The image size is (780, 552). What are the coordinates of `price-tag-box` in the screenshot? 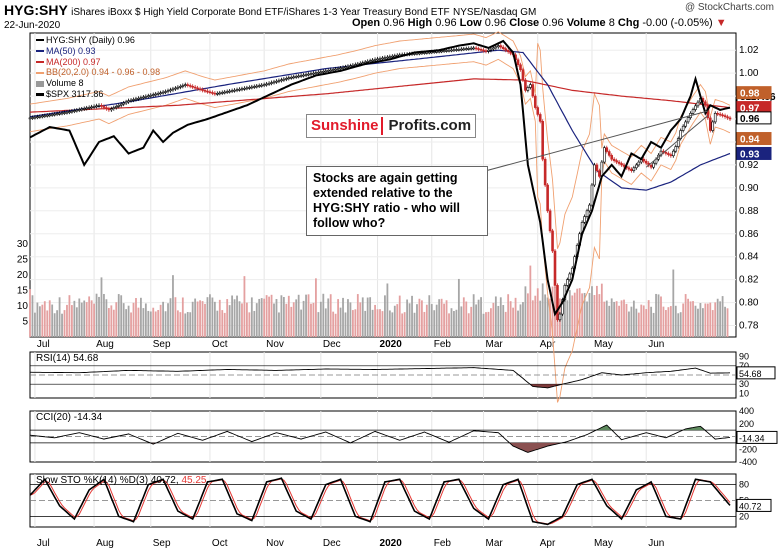 It's located at (754, 93).